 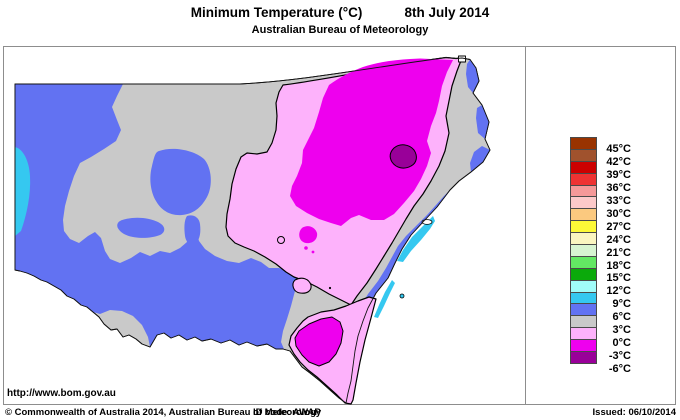 What do you see at coordinates (618, 226) in the screenshot?
I see `legend-label: 27°C` at bounding box center [618, 226].